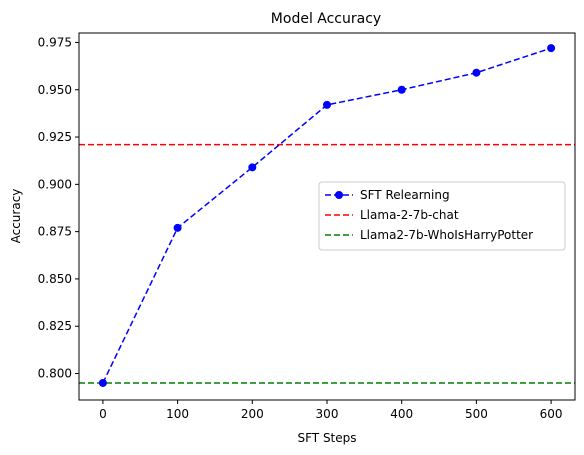 This screenshot has width=584, height=455. Describe the element at coordinates (55, 232) in the screenshot. I see `y-tick-label: 0.875` at that location.